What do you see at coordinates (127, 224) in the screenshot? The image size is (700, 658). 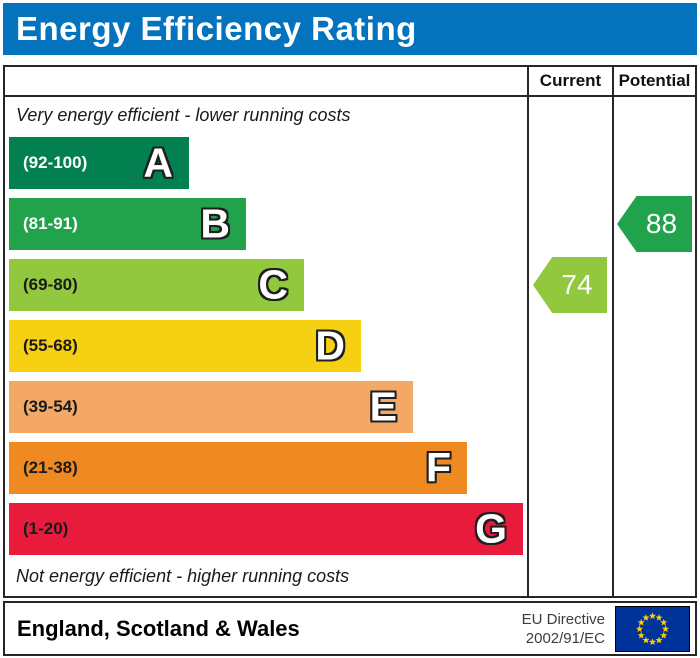 I see `band-b: (81-91) B` at bounding box center [127, 224].